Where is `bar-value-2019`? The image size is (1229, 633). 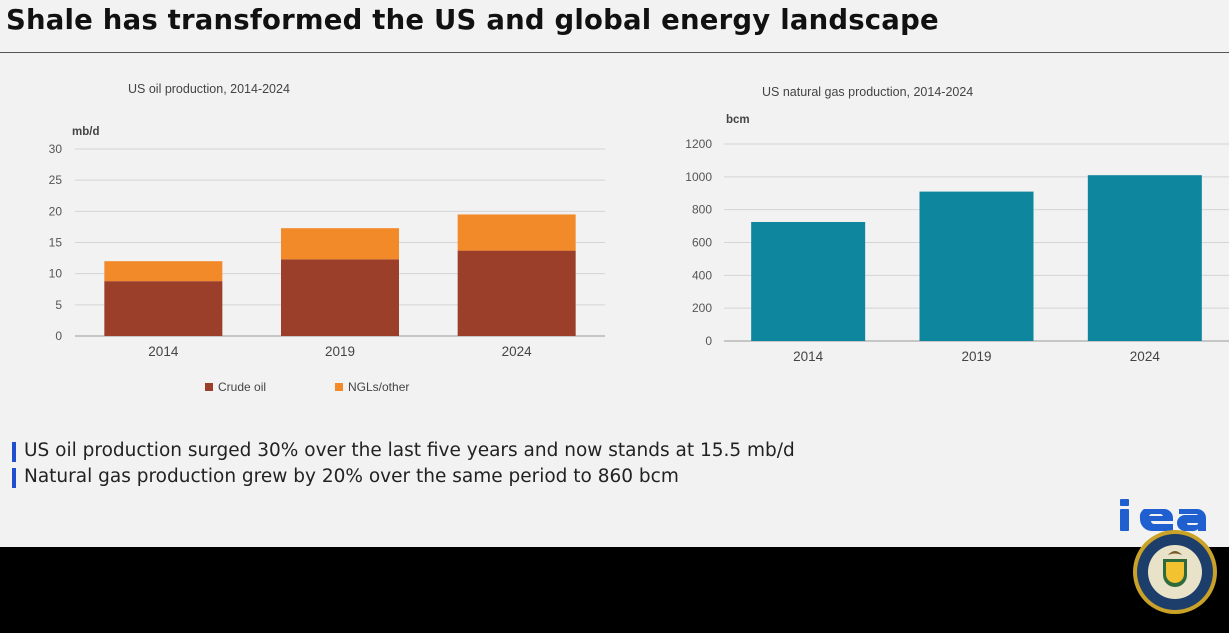 bar-value-2019 is located at coordinates (976, 266).